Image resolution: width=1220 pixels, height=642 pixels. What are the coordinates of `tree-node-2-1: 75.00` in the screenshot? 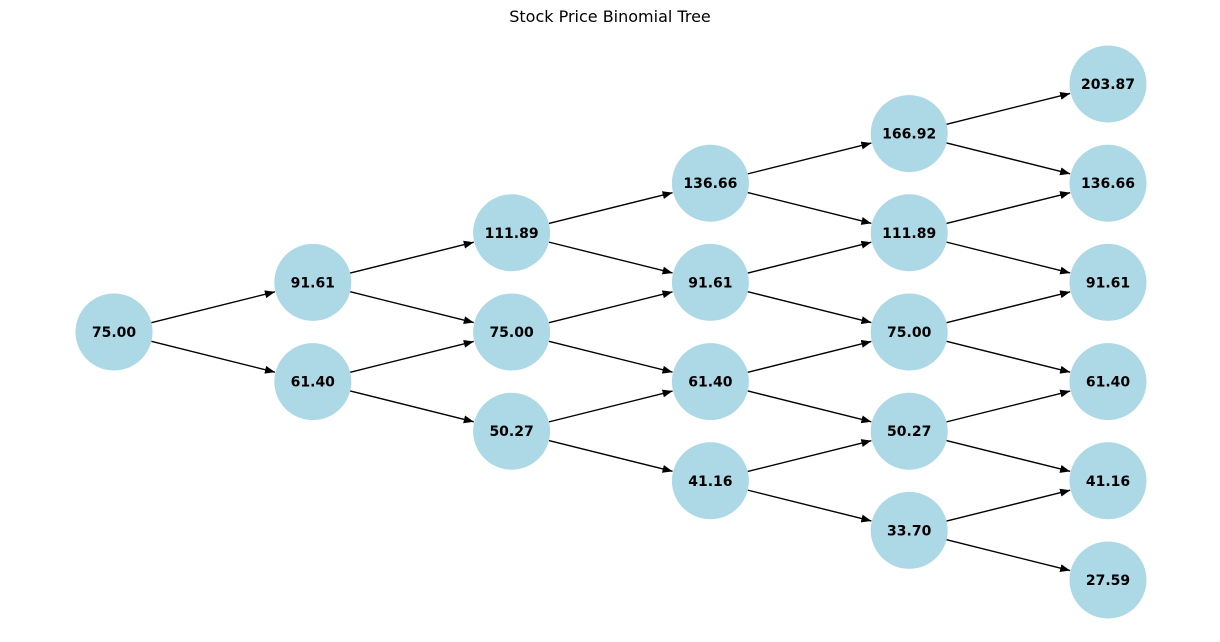 It's located at (512, 332).